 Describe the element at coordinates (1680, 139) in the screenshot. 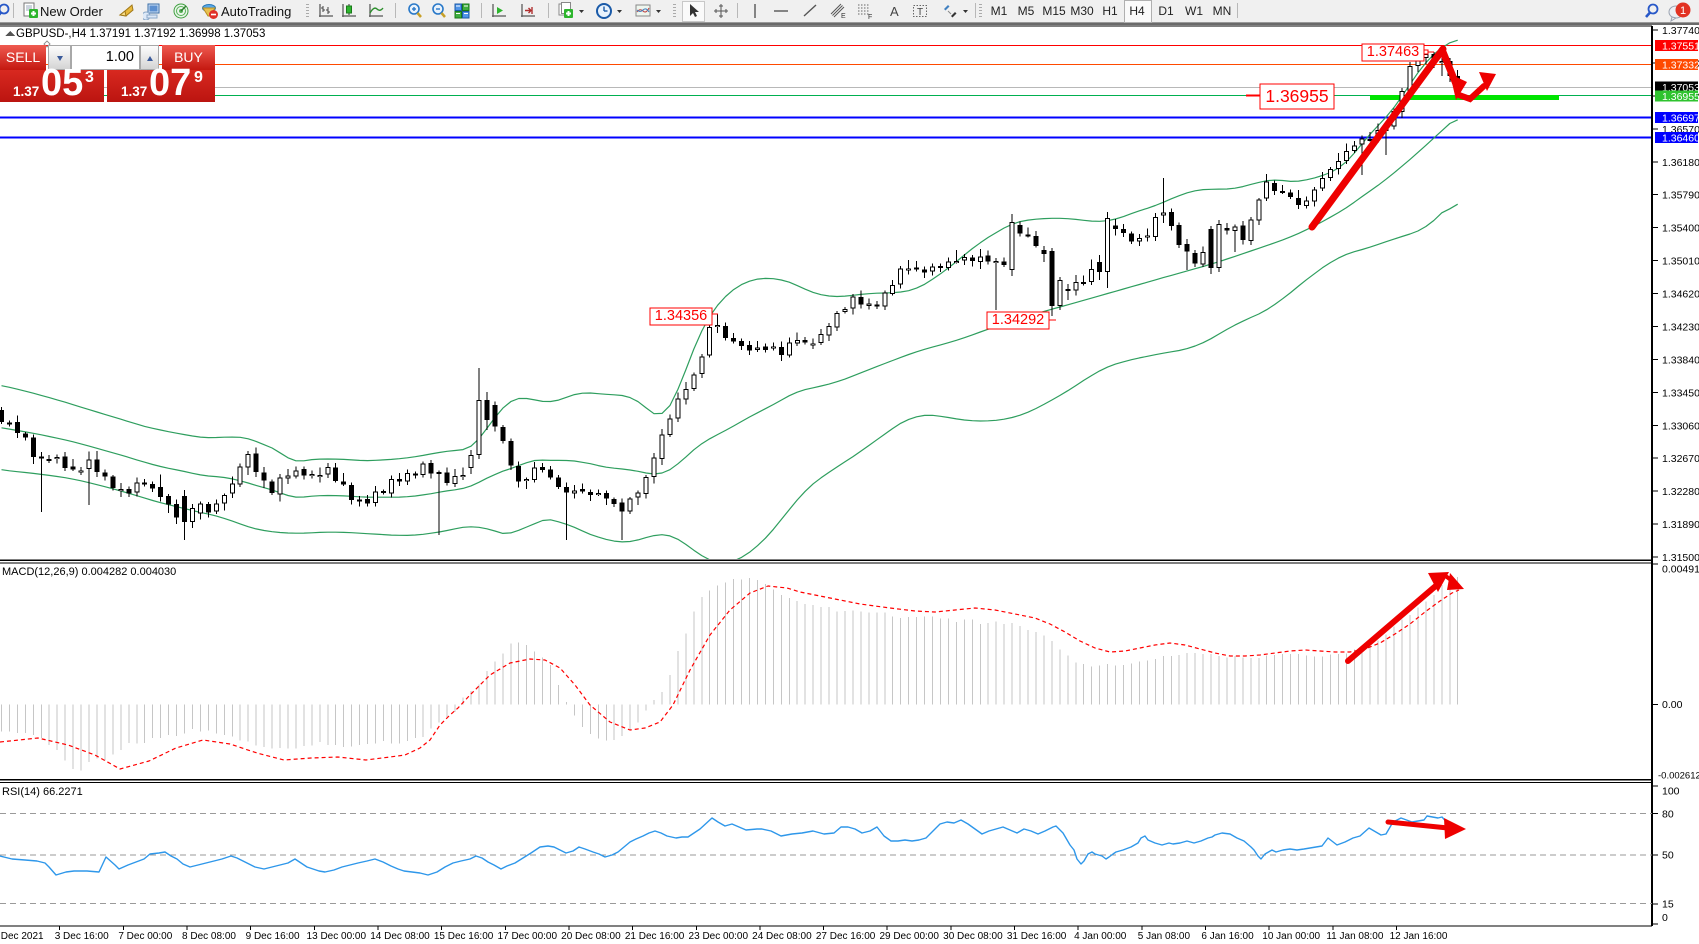

I see `svg-text: 1.36460` at that location.